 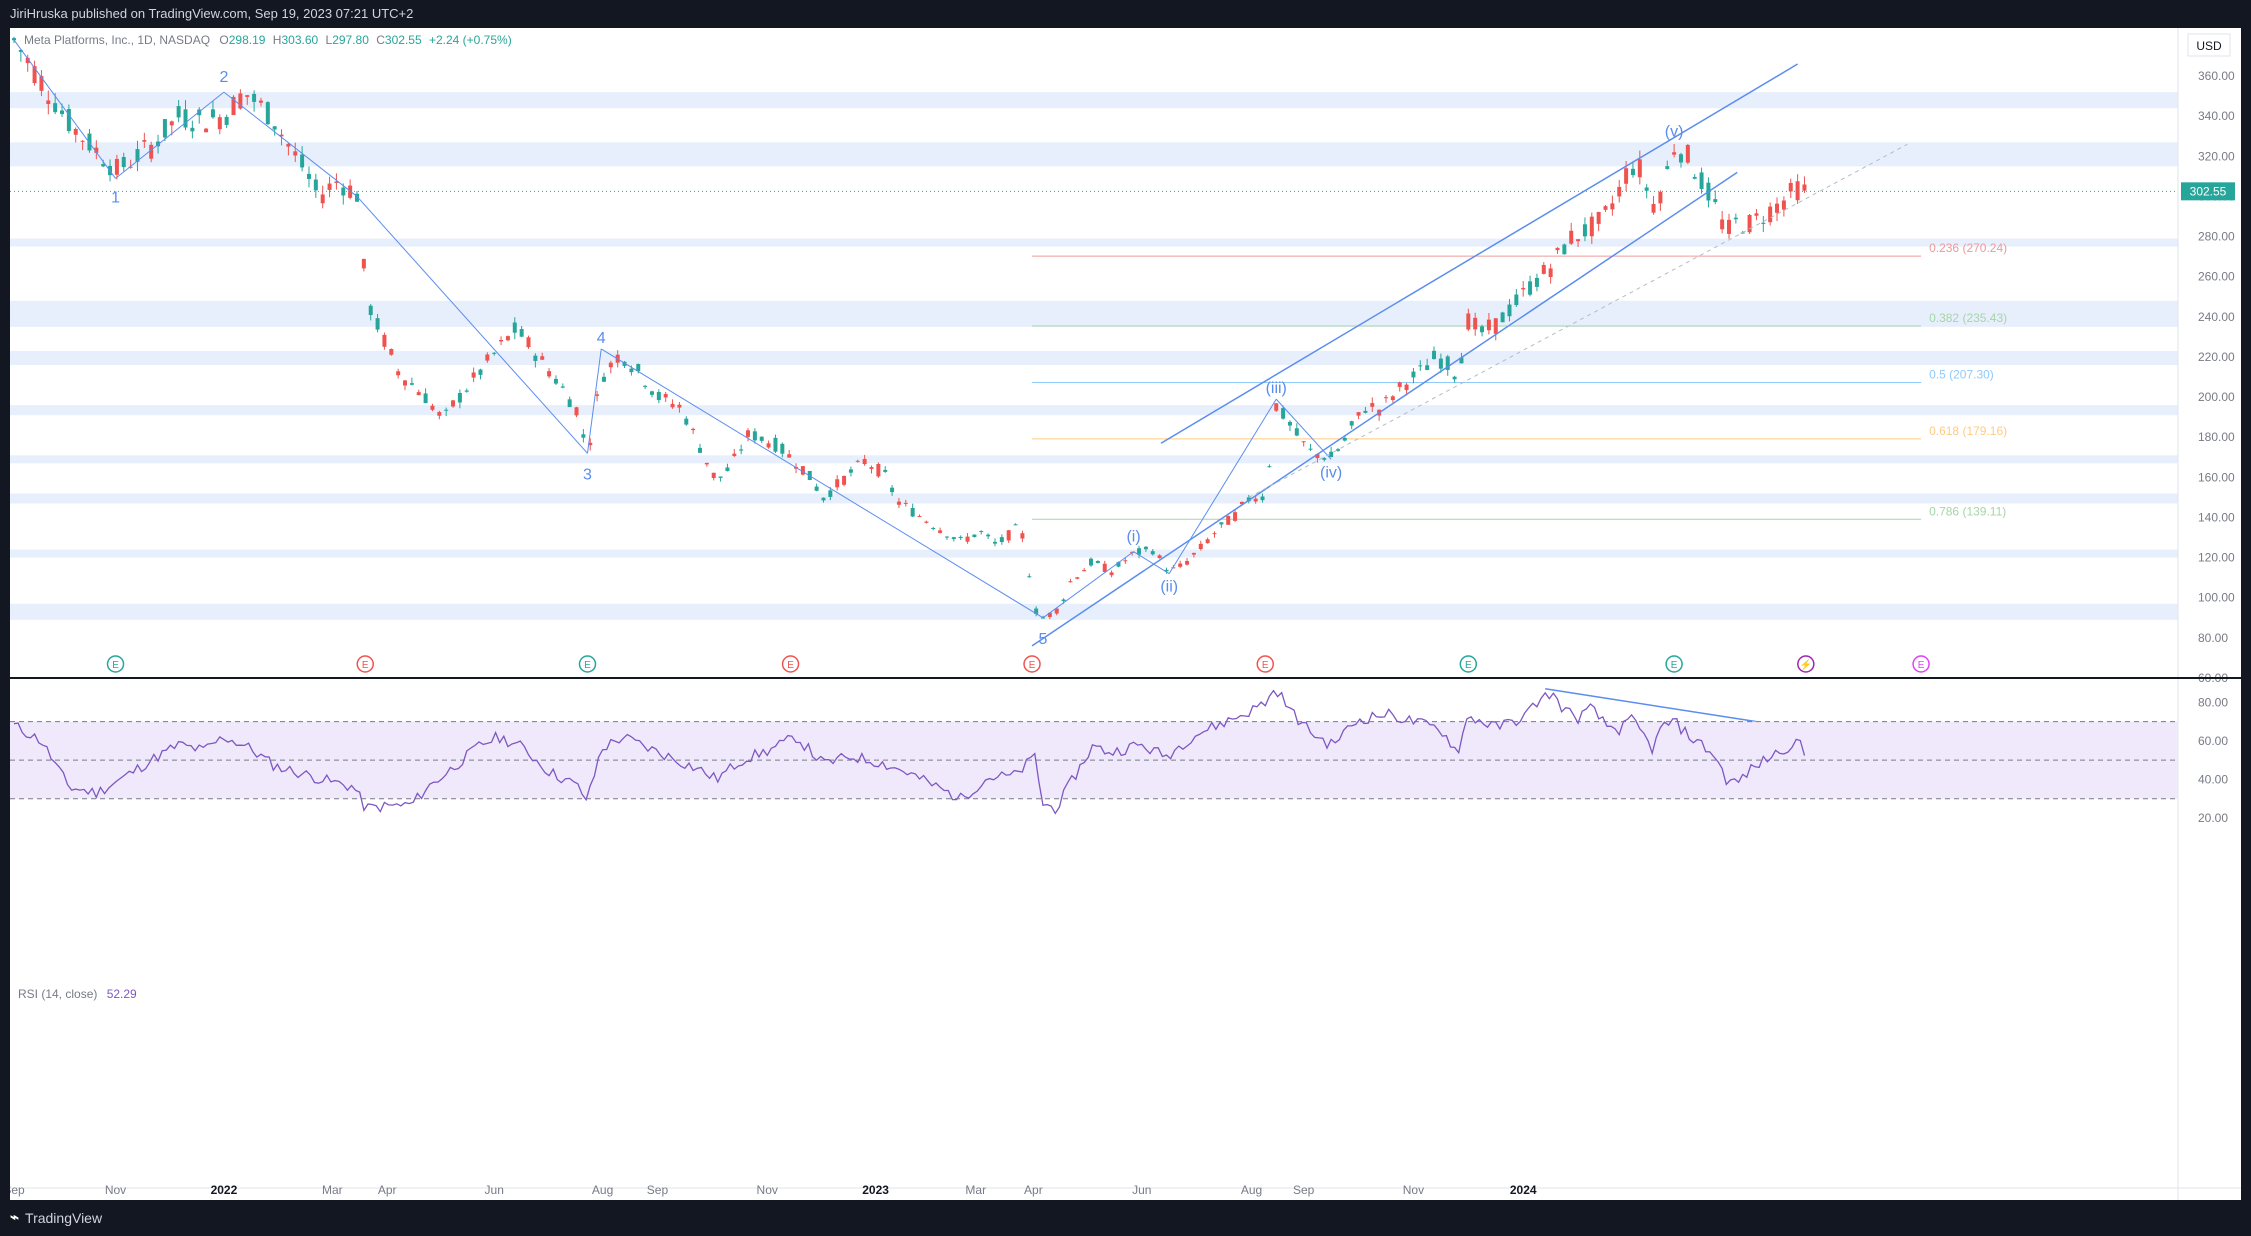 What do you see at coordinates (2216, 237) in the screenshot?
I see `price-tick-label: 280.00` at bounding box center [2216, 237].